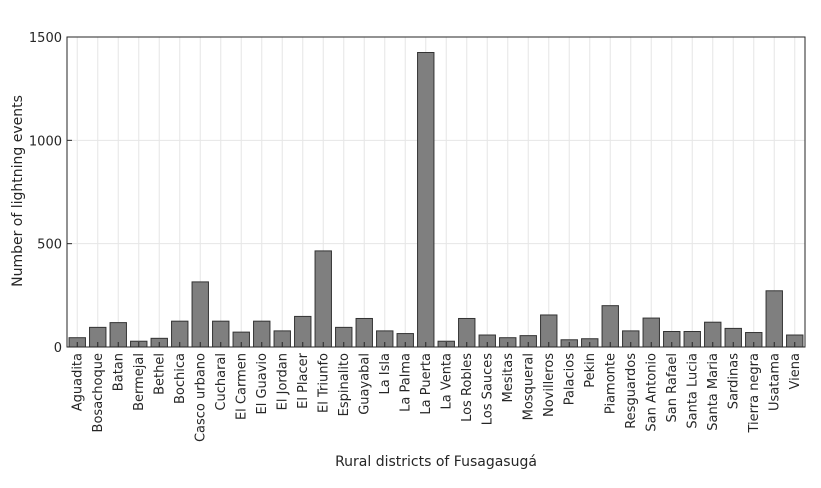 The width and height of the screenshot is (821, 488). What do you see at coordinates (569, 379) in the screenshot?
I see `x-tick-label: Palacios` at bounding box center [569, 379].